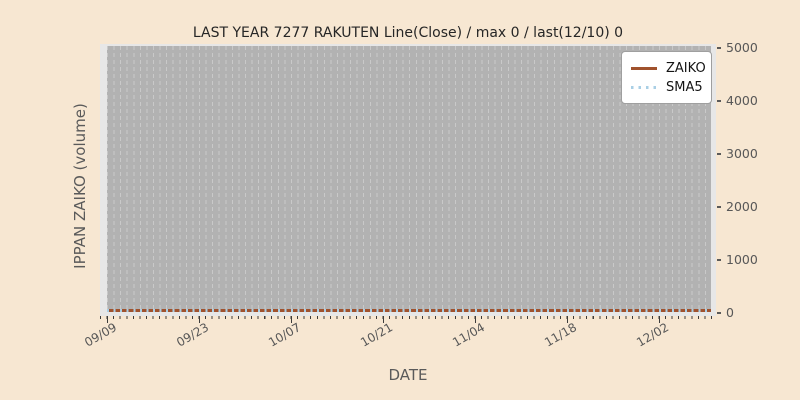  I want to click on legend-item-zaiko: ZAIKO, so click(668, 68).